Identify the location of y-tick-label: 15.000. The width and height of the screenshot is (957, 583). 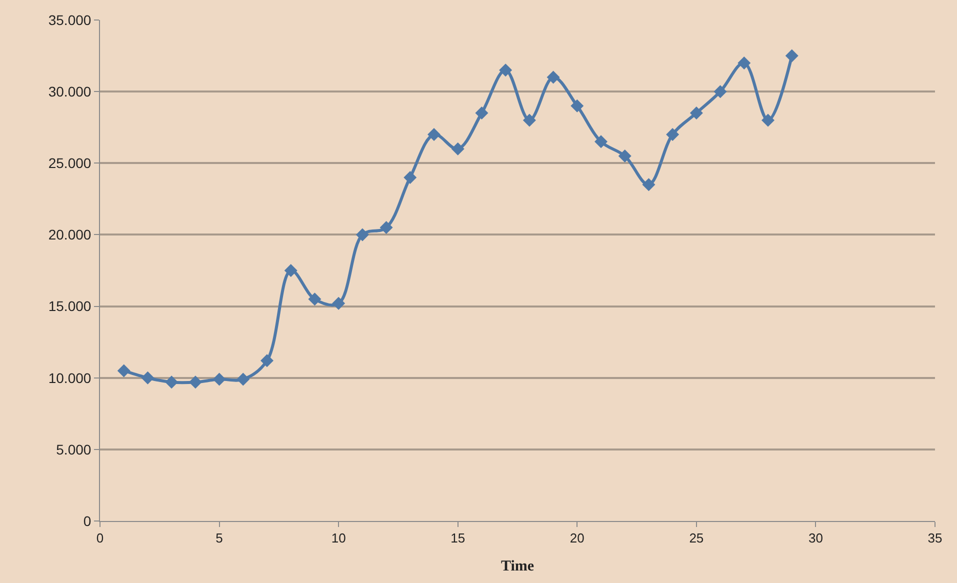
(70, 306).